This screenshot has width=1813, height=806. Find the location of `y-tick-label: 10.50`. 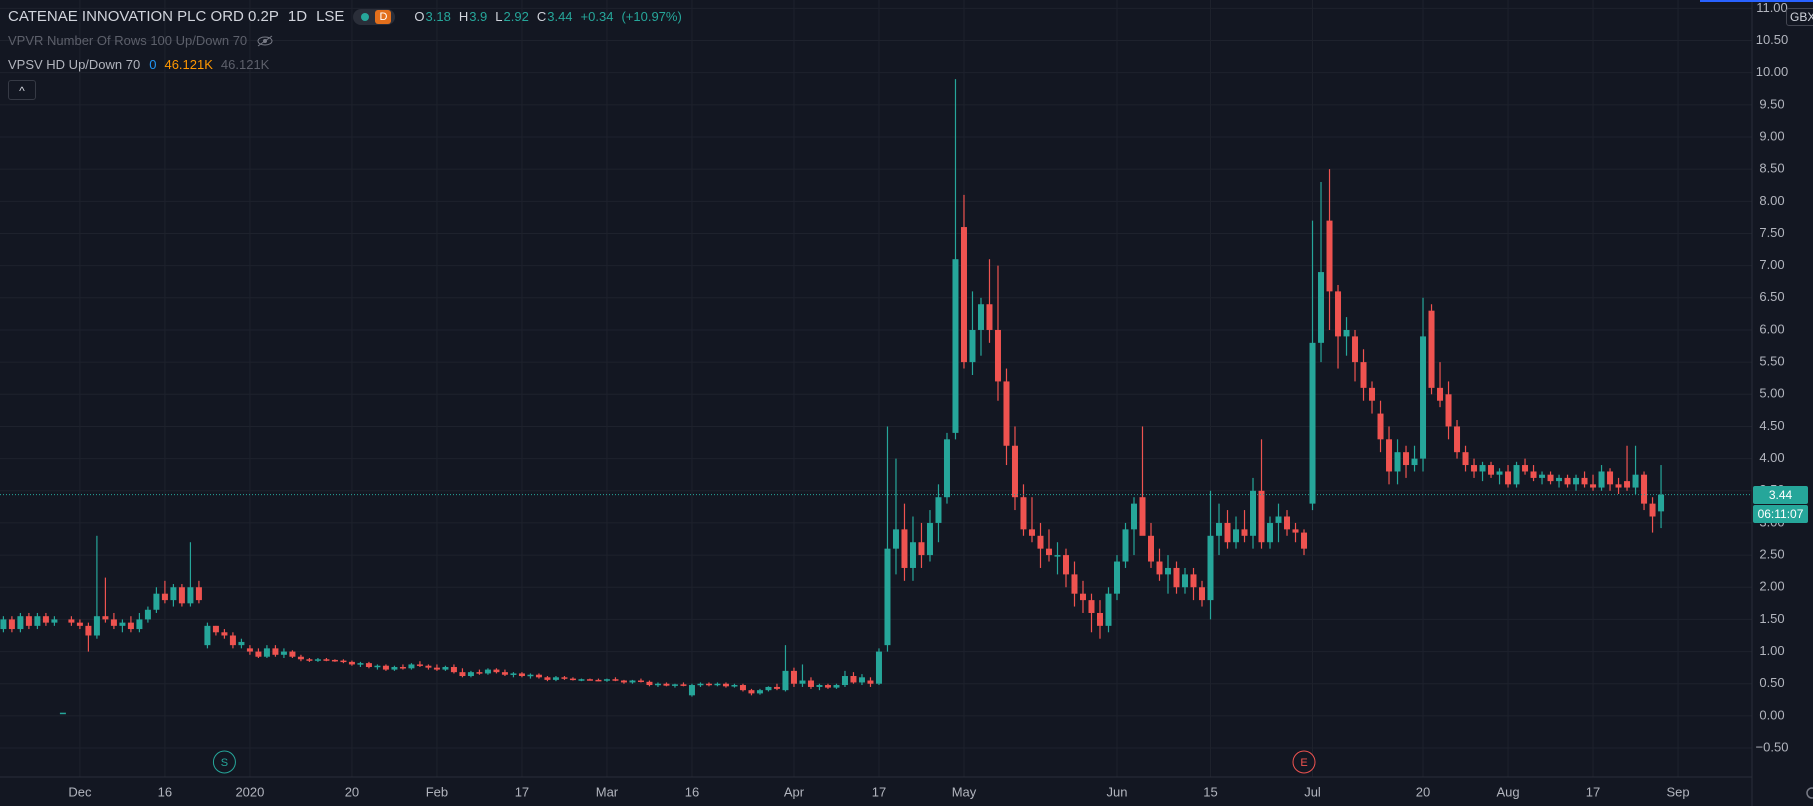

y-tick-label: 10.50 is located at coordinates (1772, 39).